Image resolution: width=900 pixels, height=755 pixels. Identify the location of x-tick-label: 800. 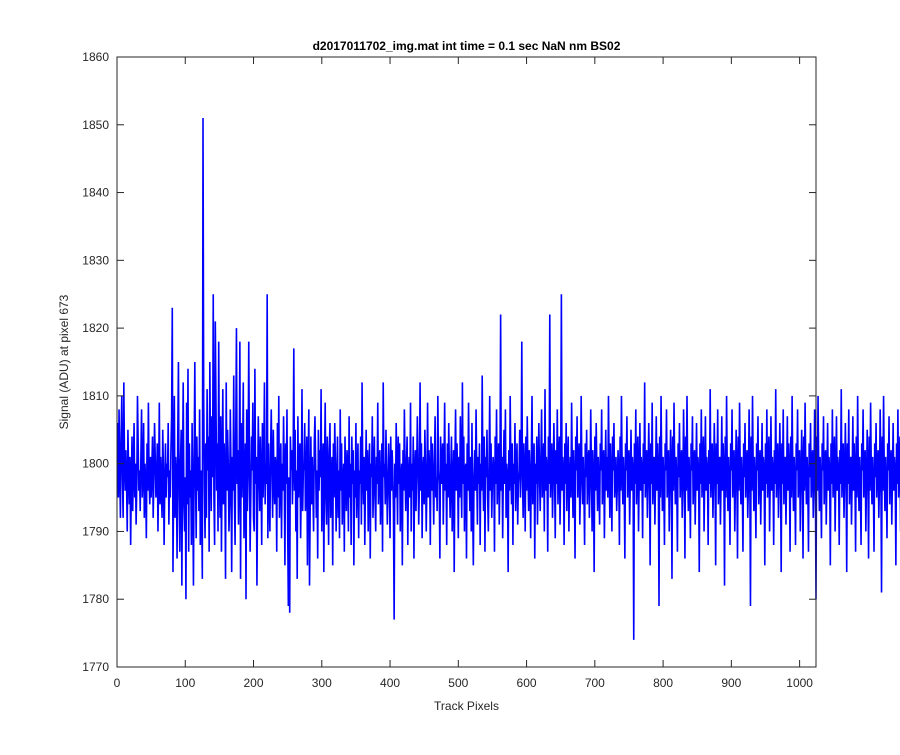
(663, 683).